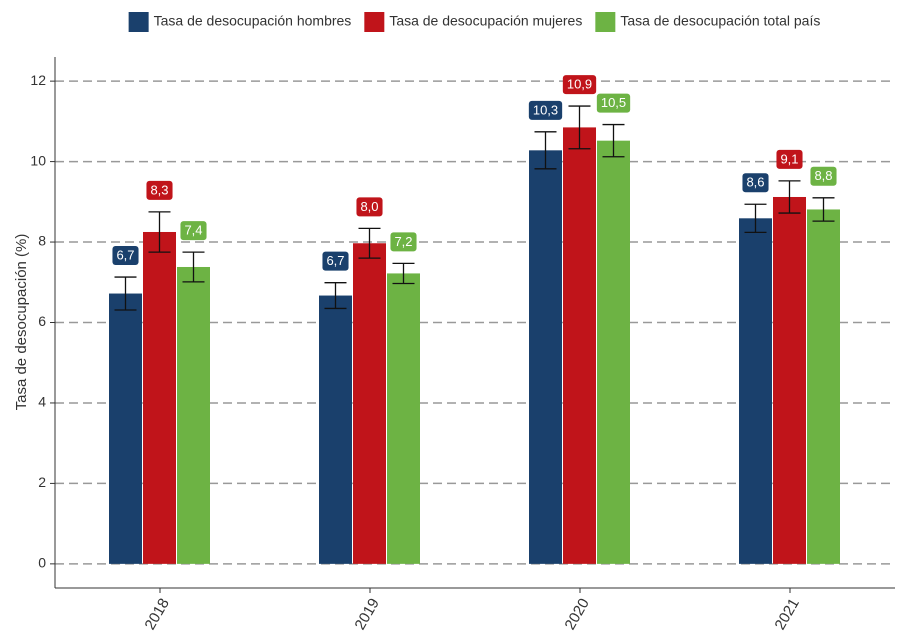 Image resolution: width=908 pixels, height=633 pixels. What do you see at coordinates (38, 160) in the screenshot?
I see `y-tick-label: 10` at bounding box center [38, 160].